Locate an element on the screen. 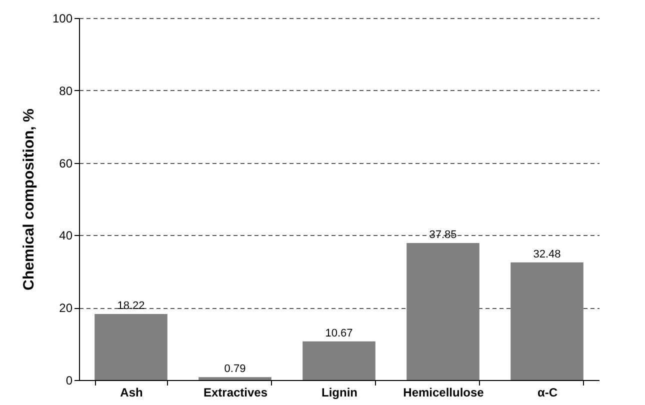  x-tick-label: Hemicellulose is located at coordinates (443, 393).